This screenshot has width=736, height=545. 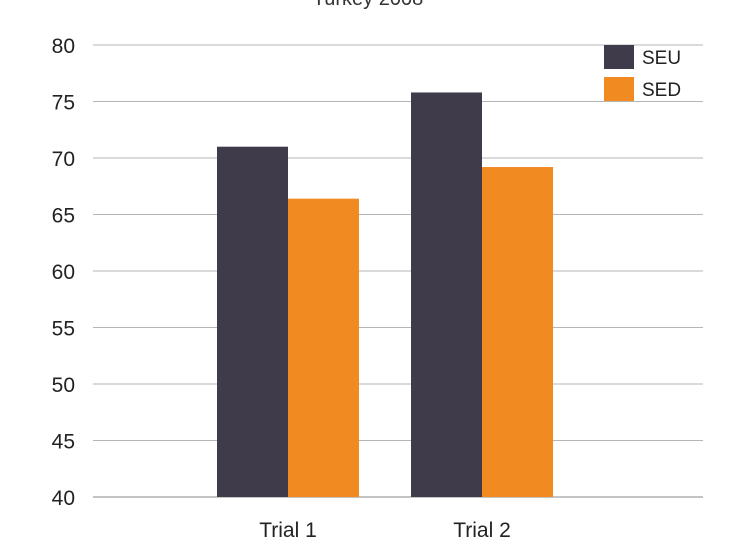 I want to click on y-tick-label: 65, so click(x=63, y=216).